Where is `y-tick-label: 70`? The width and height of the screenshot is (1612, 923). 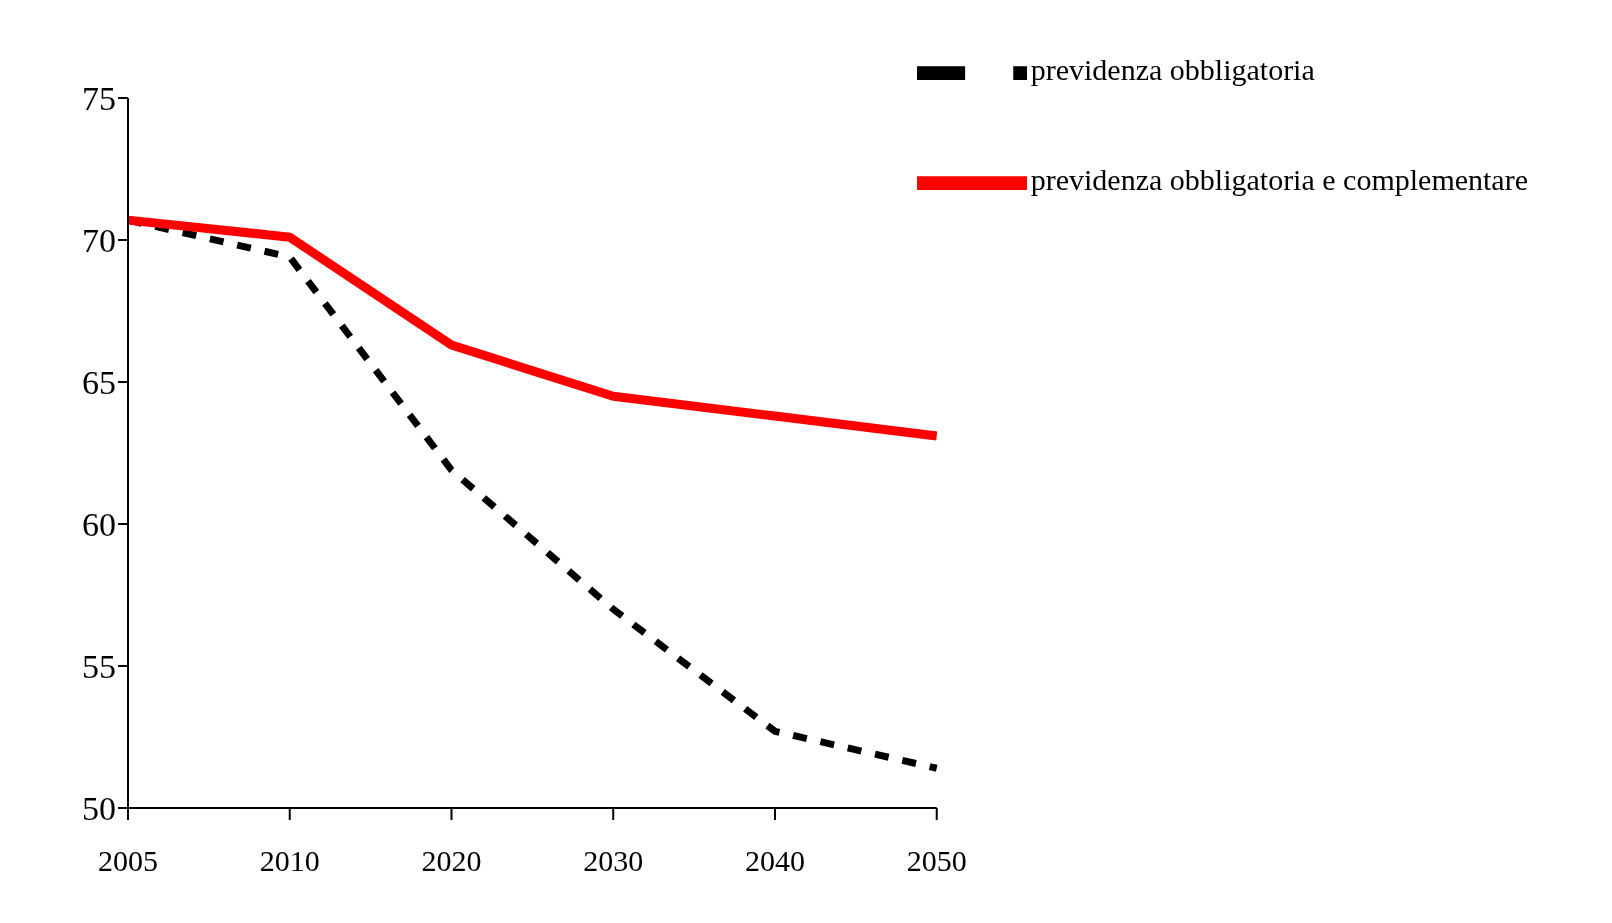
y-tick-label: 70 is located at coordinates (99, 241).